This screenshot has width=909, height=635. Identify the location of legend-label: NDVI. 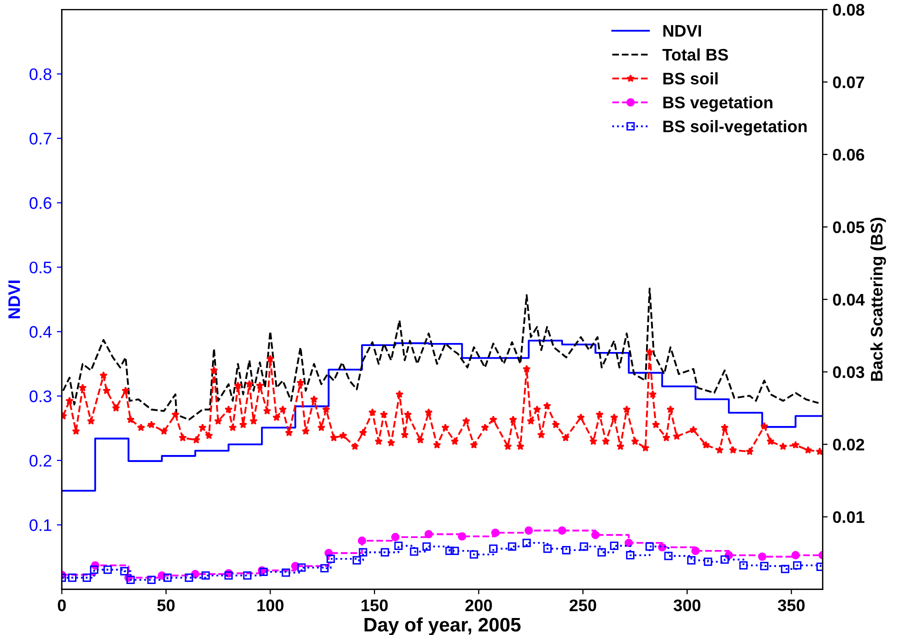
(682, 31).